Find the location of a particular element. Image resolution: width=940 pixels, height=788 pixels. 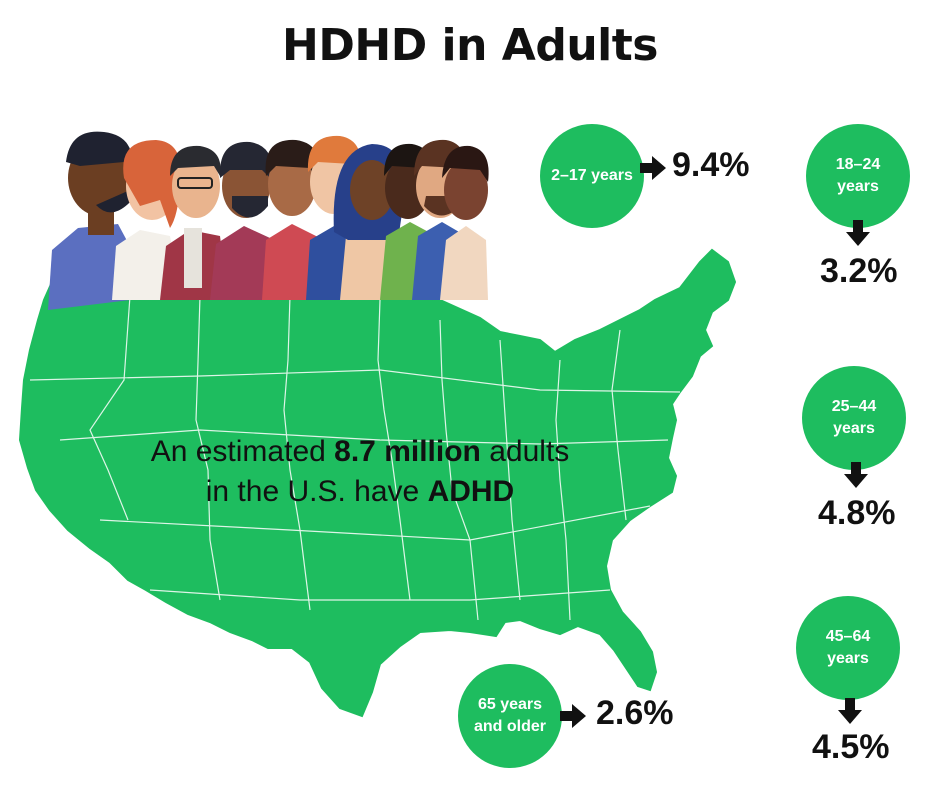

stat-value-18-24: 3.2% is located at coordinates (859, 271).